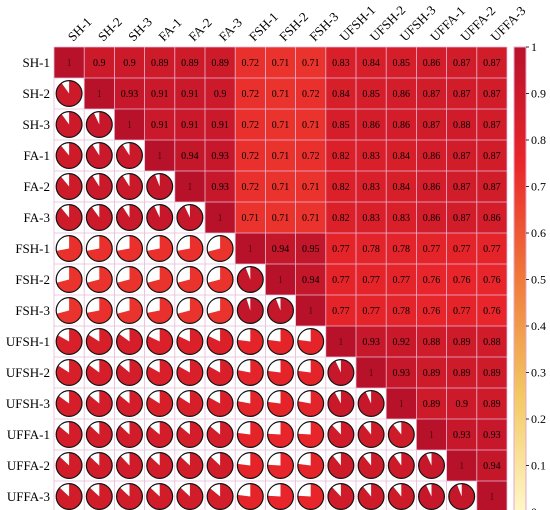 This screenshot has height=510, width=550. Describe the element at coordinates (402, 311) in the screenshot. I see `cell-value: 0.78` at that location.